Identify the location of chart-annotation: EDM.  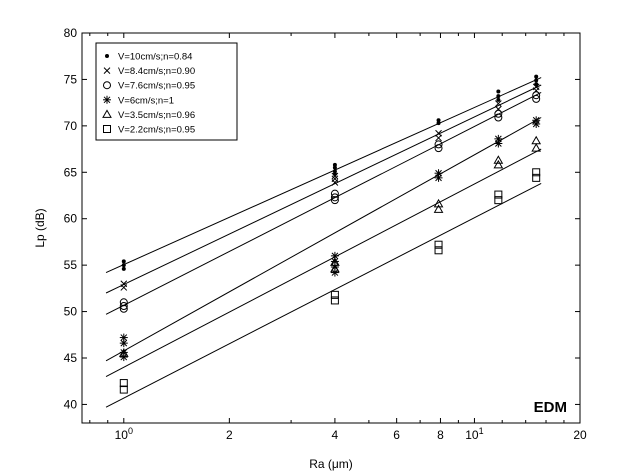
(550, 407).